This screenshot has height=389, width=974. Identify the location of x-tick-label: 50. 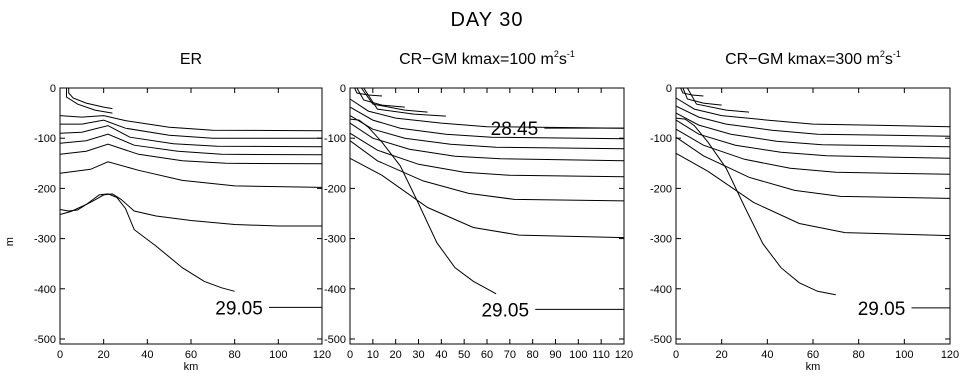
(464, 355).